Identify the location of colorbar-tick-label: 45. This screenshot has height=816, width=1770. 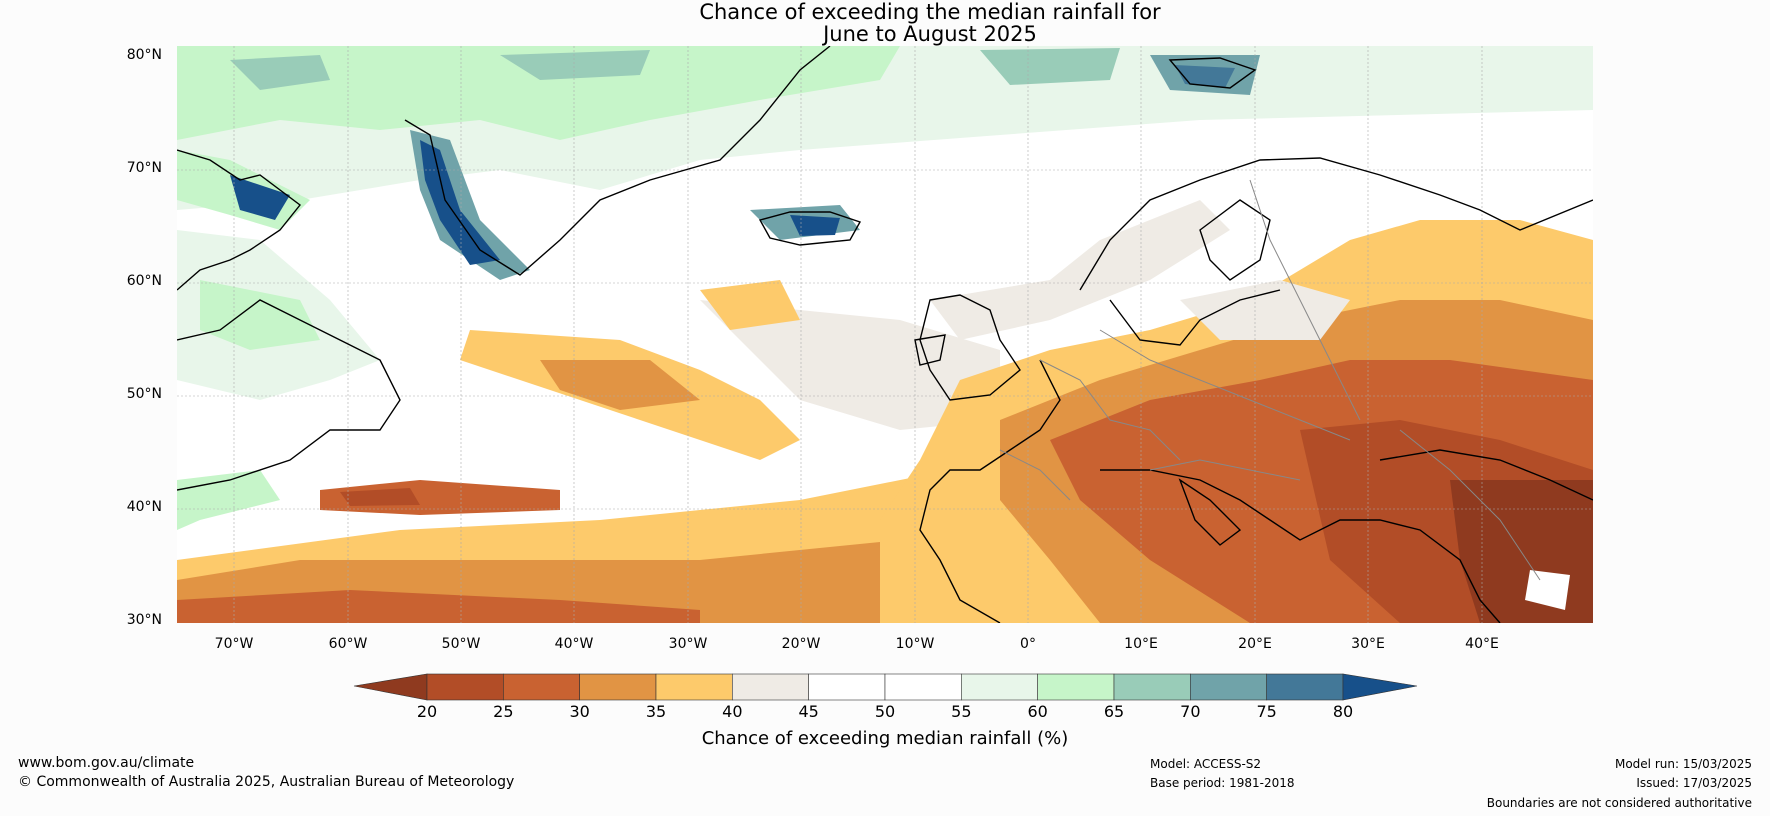
(808, 711).